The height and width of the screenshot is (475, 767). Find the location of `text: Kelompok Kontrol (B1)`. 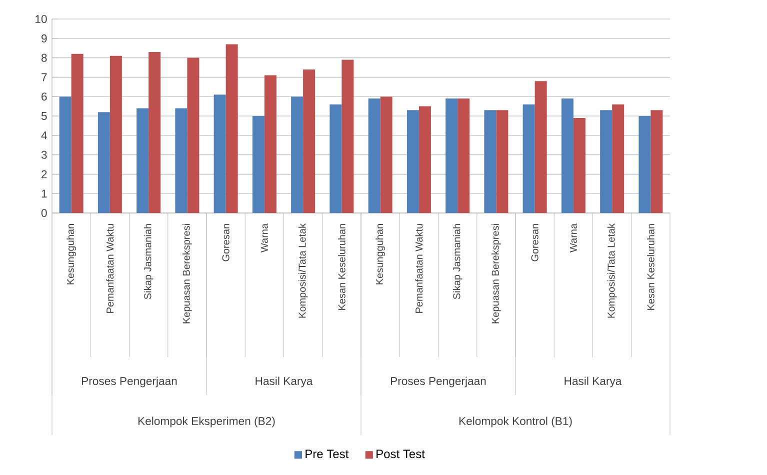

text: Kelompok Kontrol (B1) is located at coordinates (515, 422).